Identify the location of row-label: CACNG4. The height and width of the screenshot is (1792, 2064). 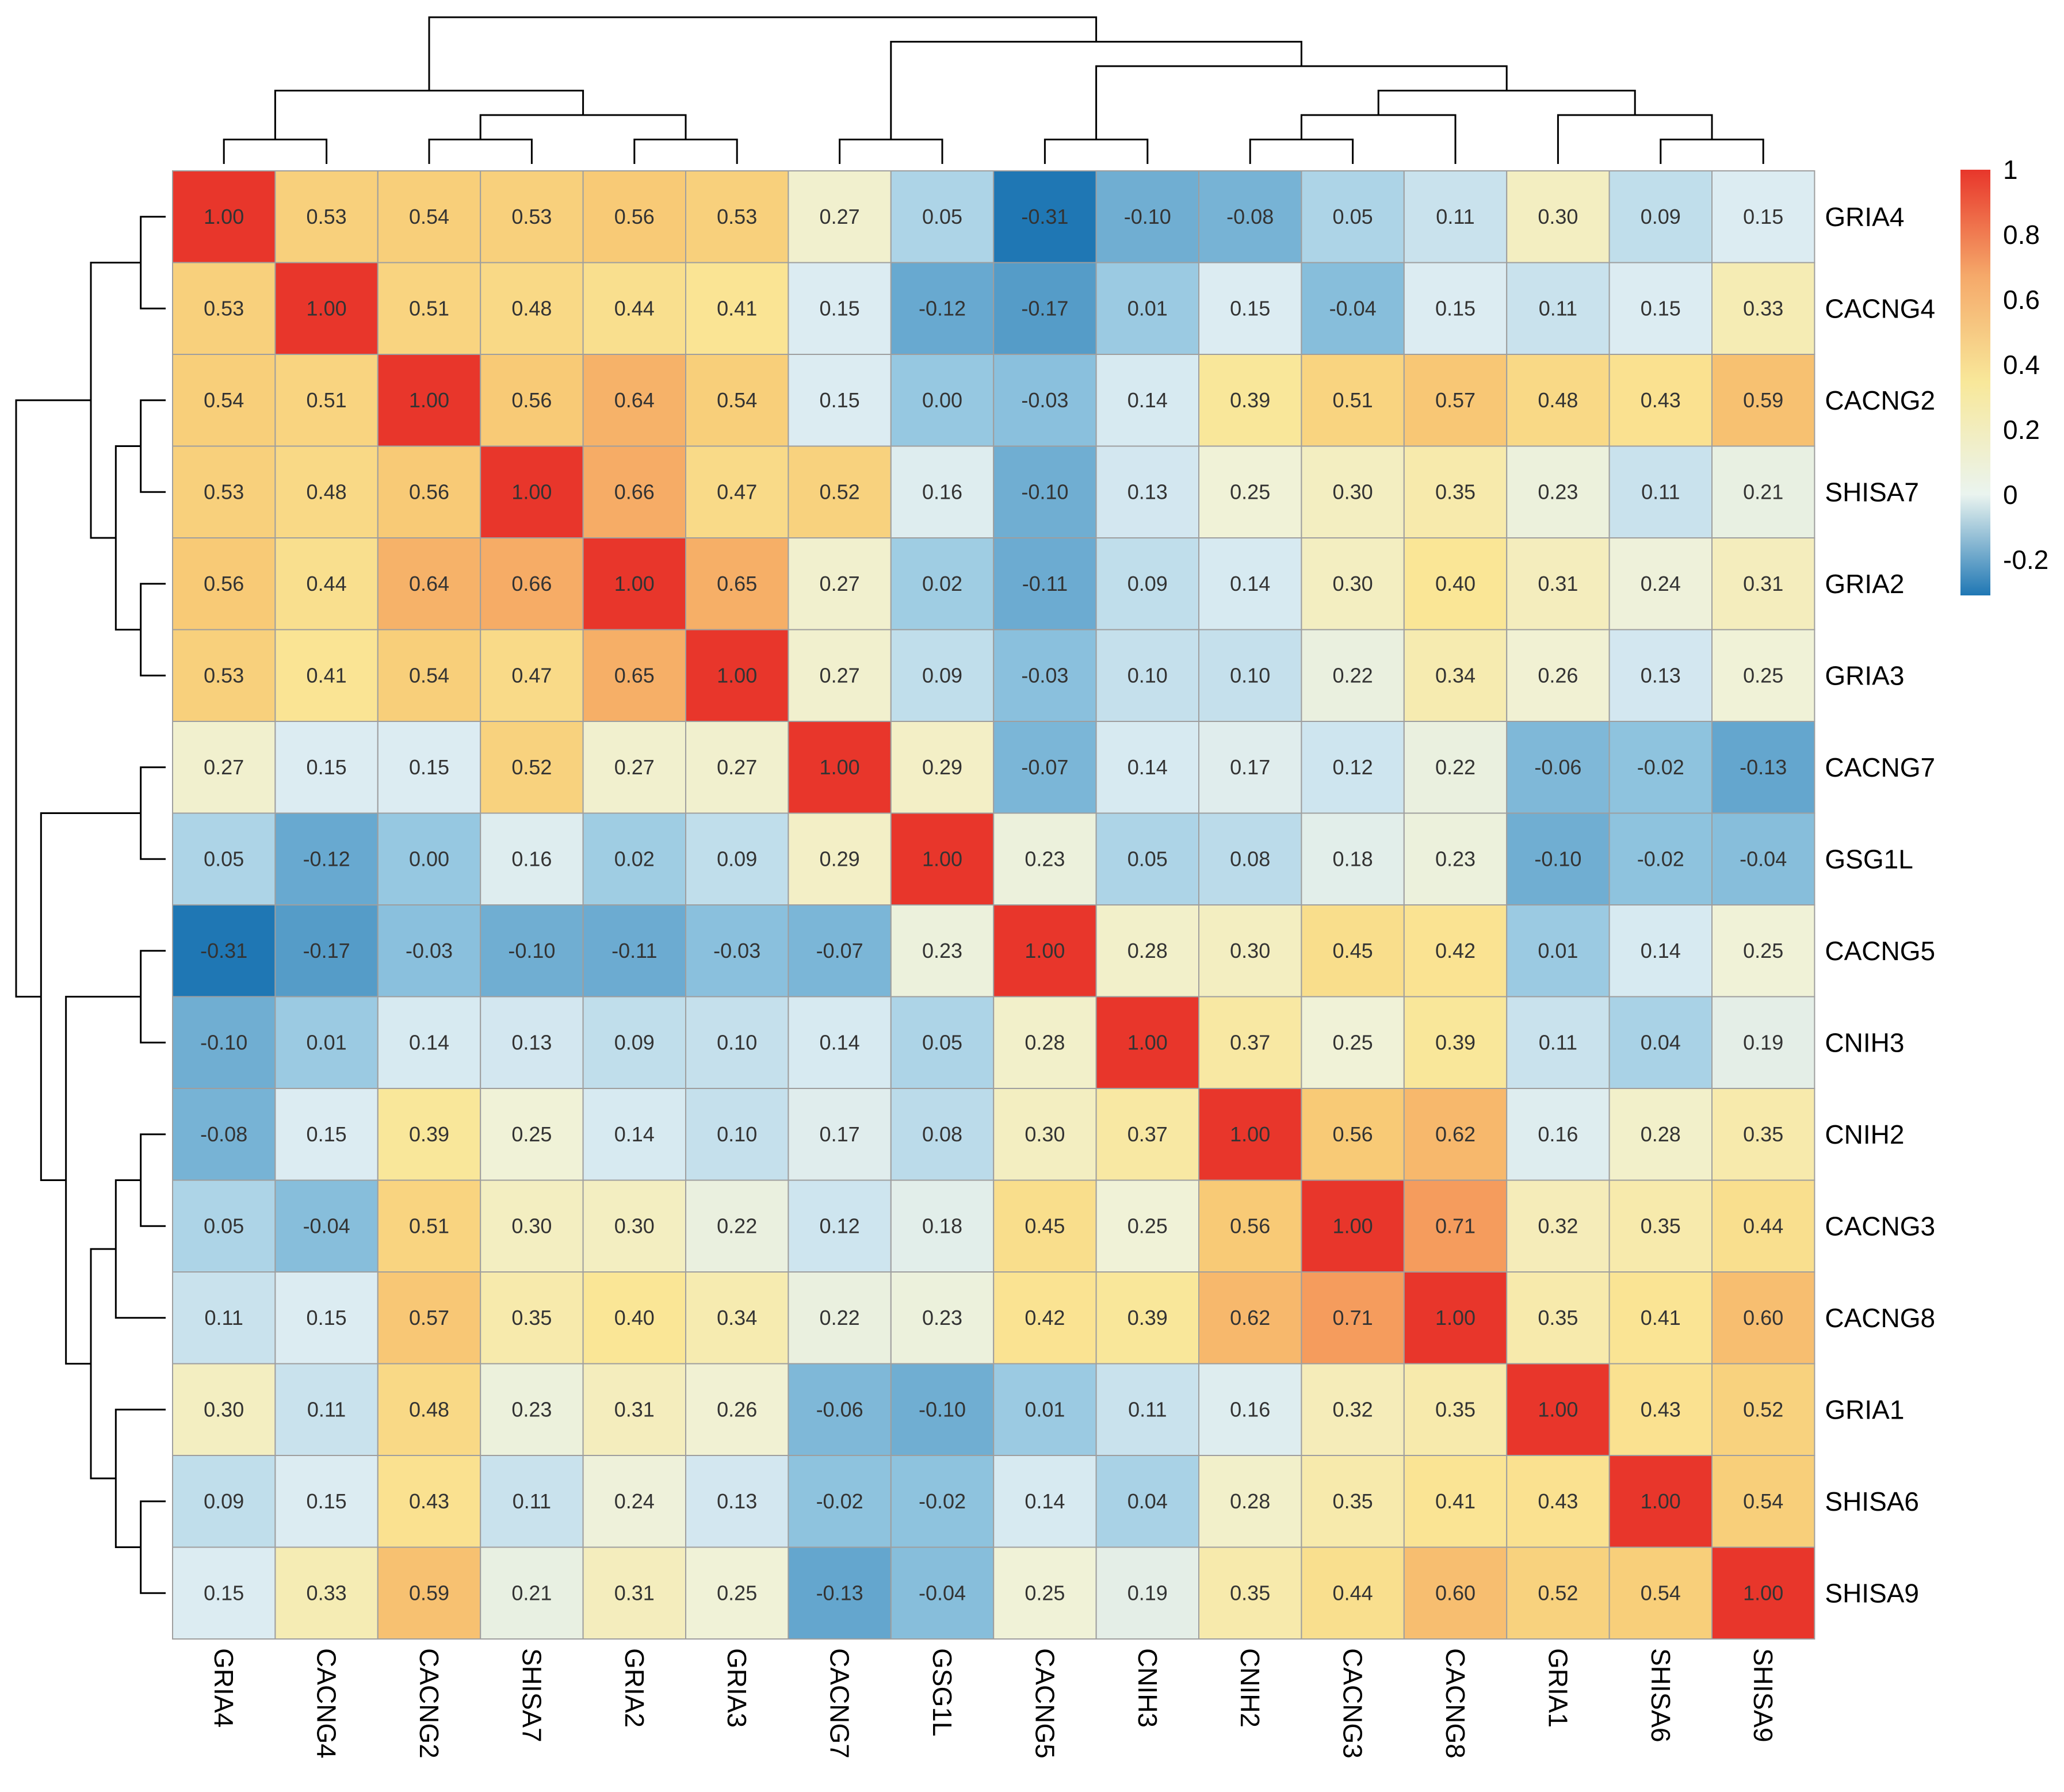
(1880, 308).